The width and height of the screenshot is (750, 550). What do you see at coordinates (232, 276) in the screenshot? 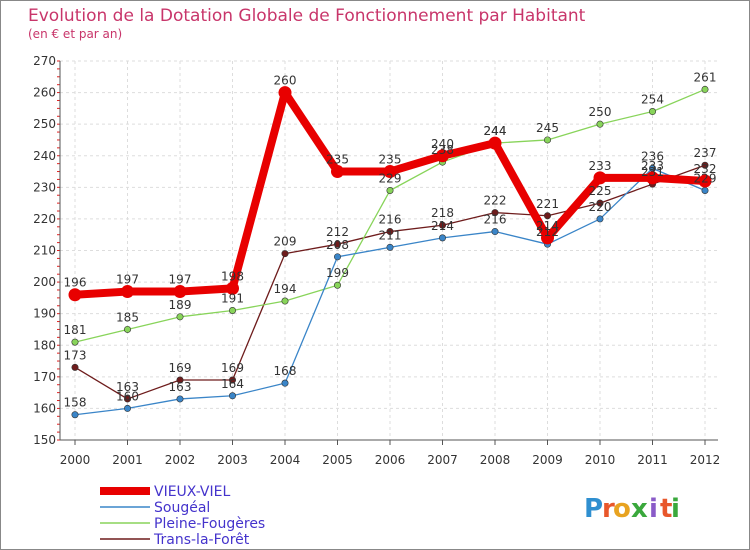
I see `data-label: 198` at bounding box center [232, 276].